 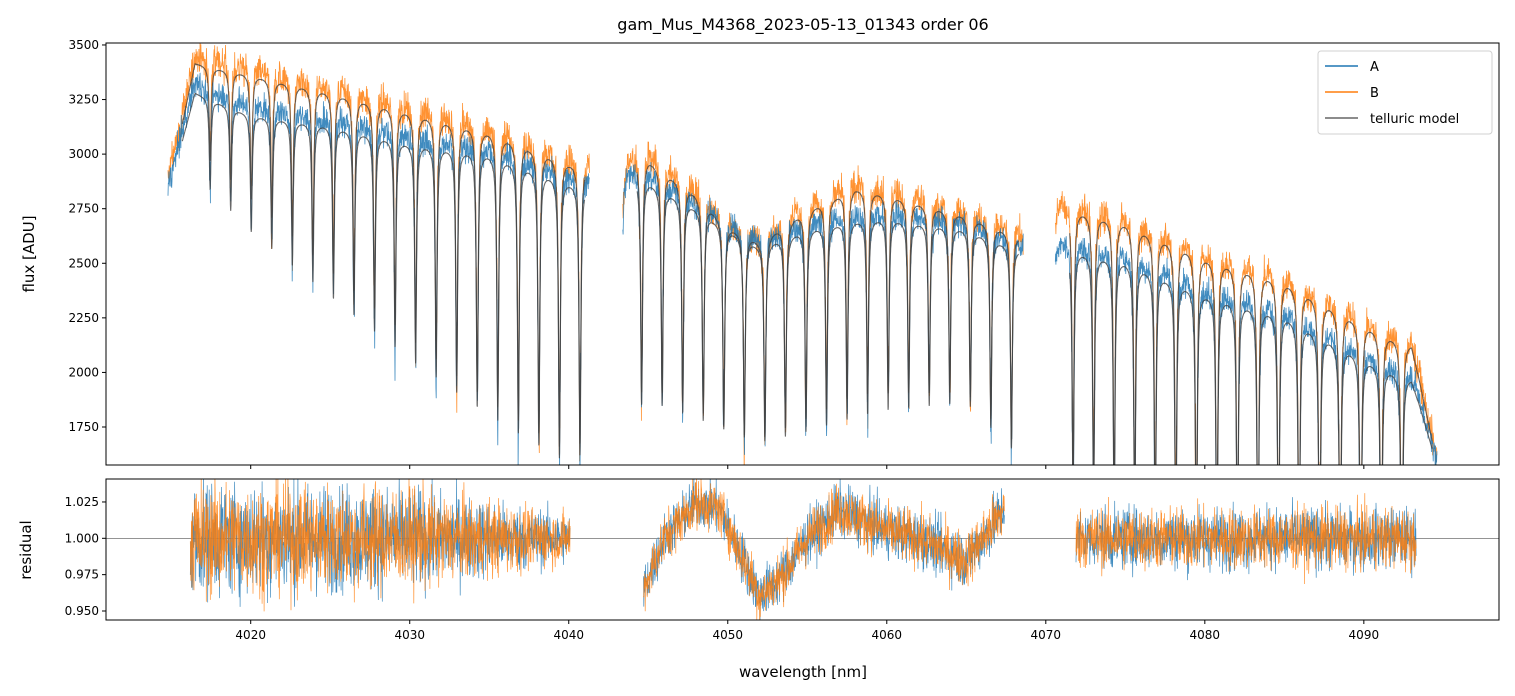 I want to click on y-tick-label: 1.000, so click(x=82, y=538).